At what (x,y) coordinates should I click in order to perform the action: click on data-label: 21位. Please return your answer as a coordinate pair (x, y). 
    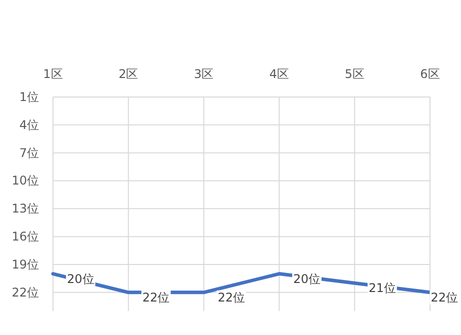
    Looking at the image, I should click on (382, 288).